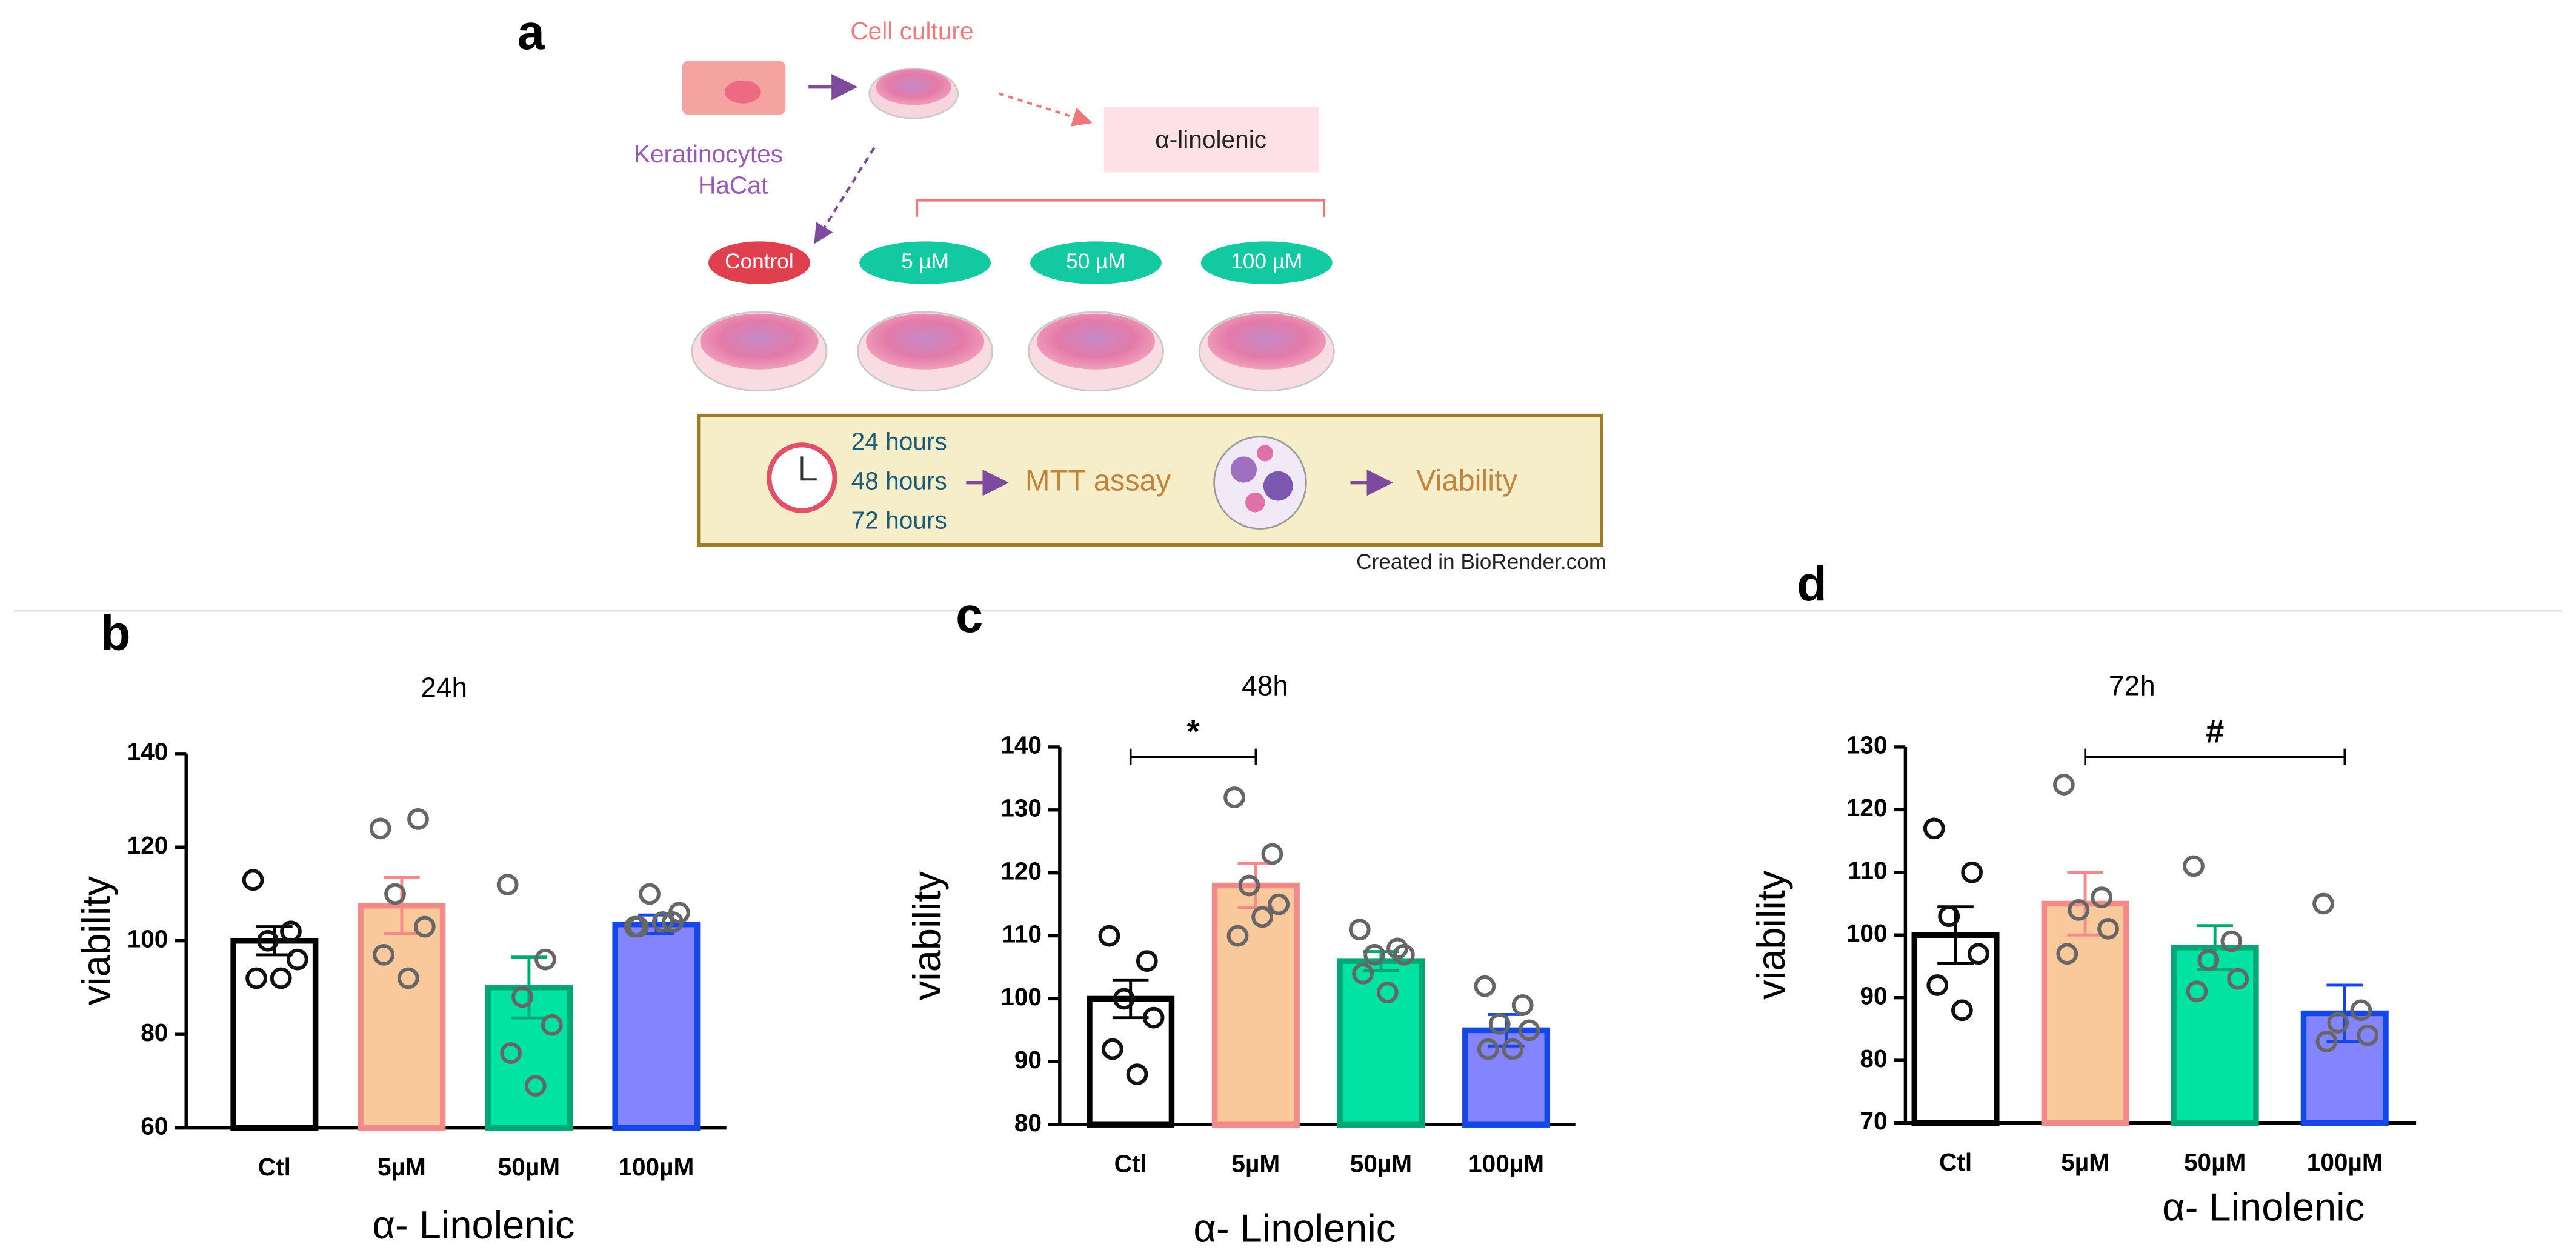 This screenshot has height=1256, width=2576. I want to click on group-label: 5 µM, so click(925, 261).